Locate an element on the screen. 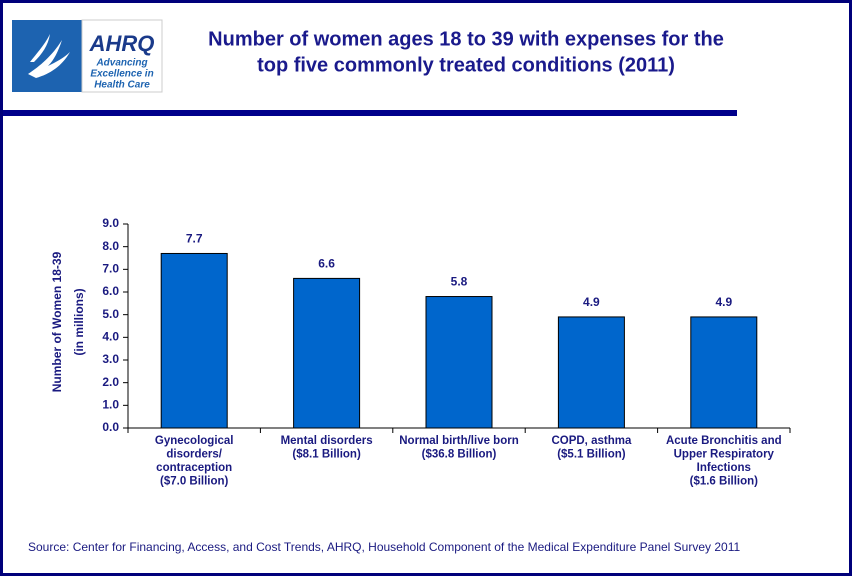 This screenshot has width=852, height=576. logo-tagline: Excellence in is located at coordinates (121, 74).